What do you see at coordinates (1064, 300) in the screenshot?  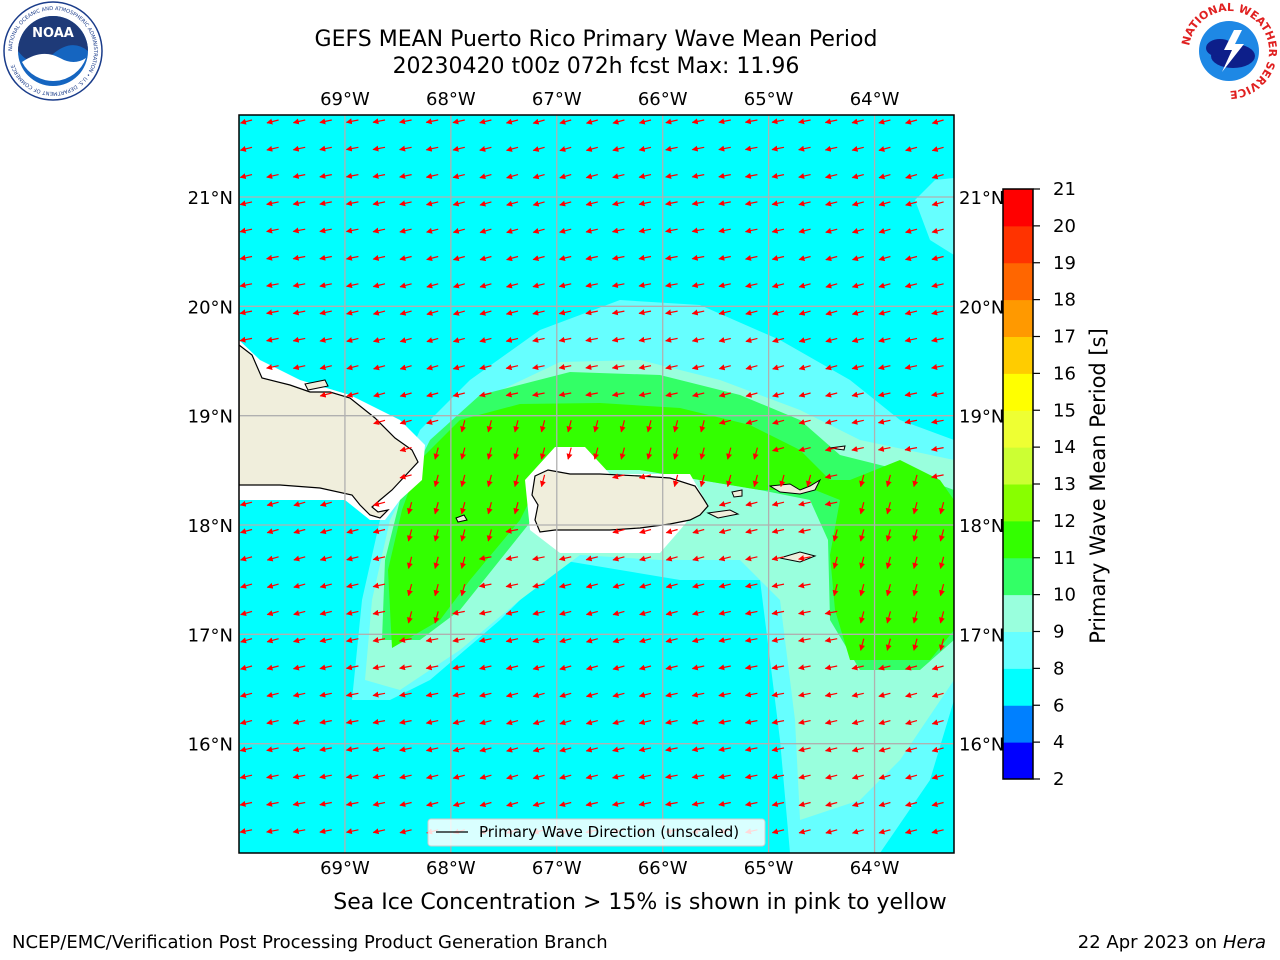 I see `colorbar-tick-label: 18` at bounding box center [1064, 300].